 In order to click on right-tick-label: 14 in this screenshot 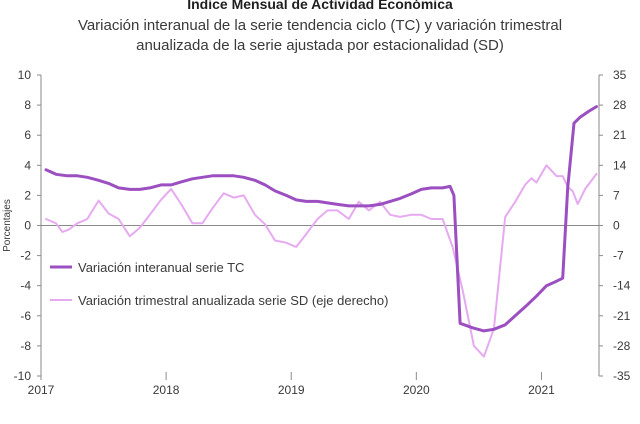, I will do `click(620, 165)`.